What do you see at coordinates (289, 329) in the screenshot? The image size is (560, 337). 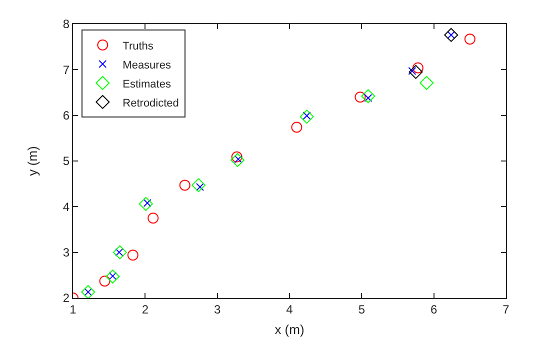 I see `x-axis-title: x (m)` at bounding box center [289, 329].